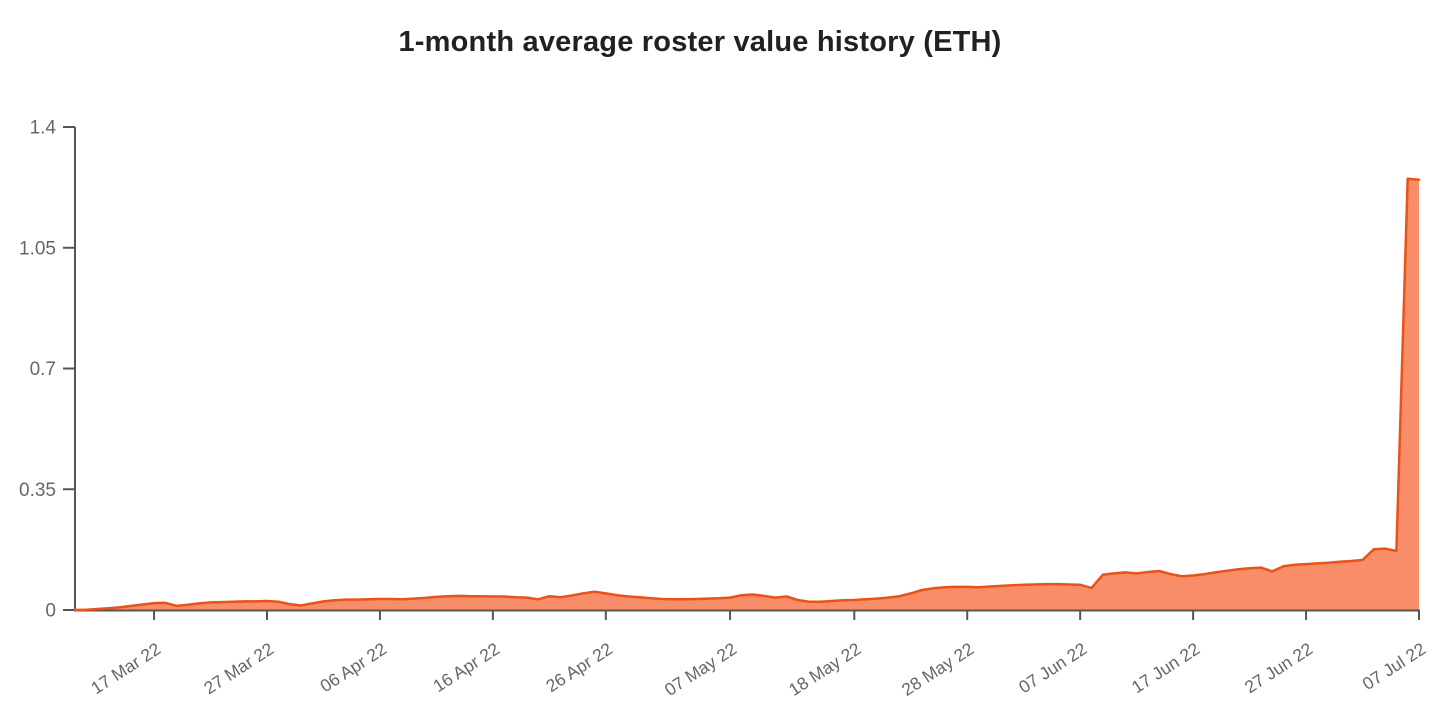  I want to click on x-tick-label: 17 Jun 22, so click(1165, 668).